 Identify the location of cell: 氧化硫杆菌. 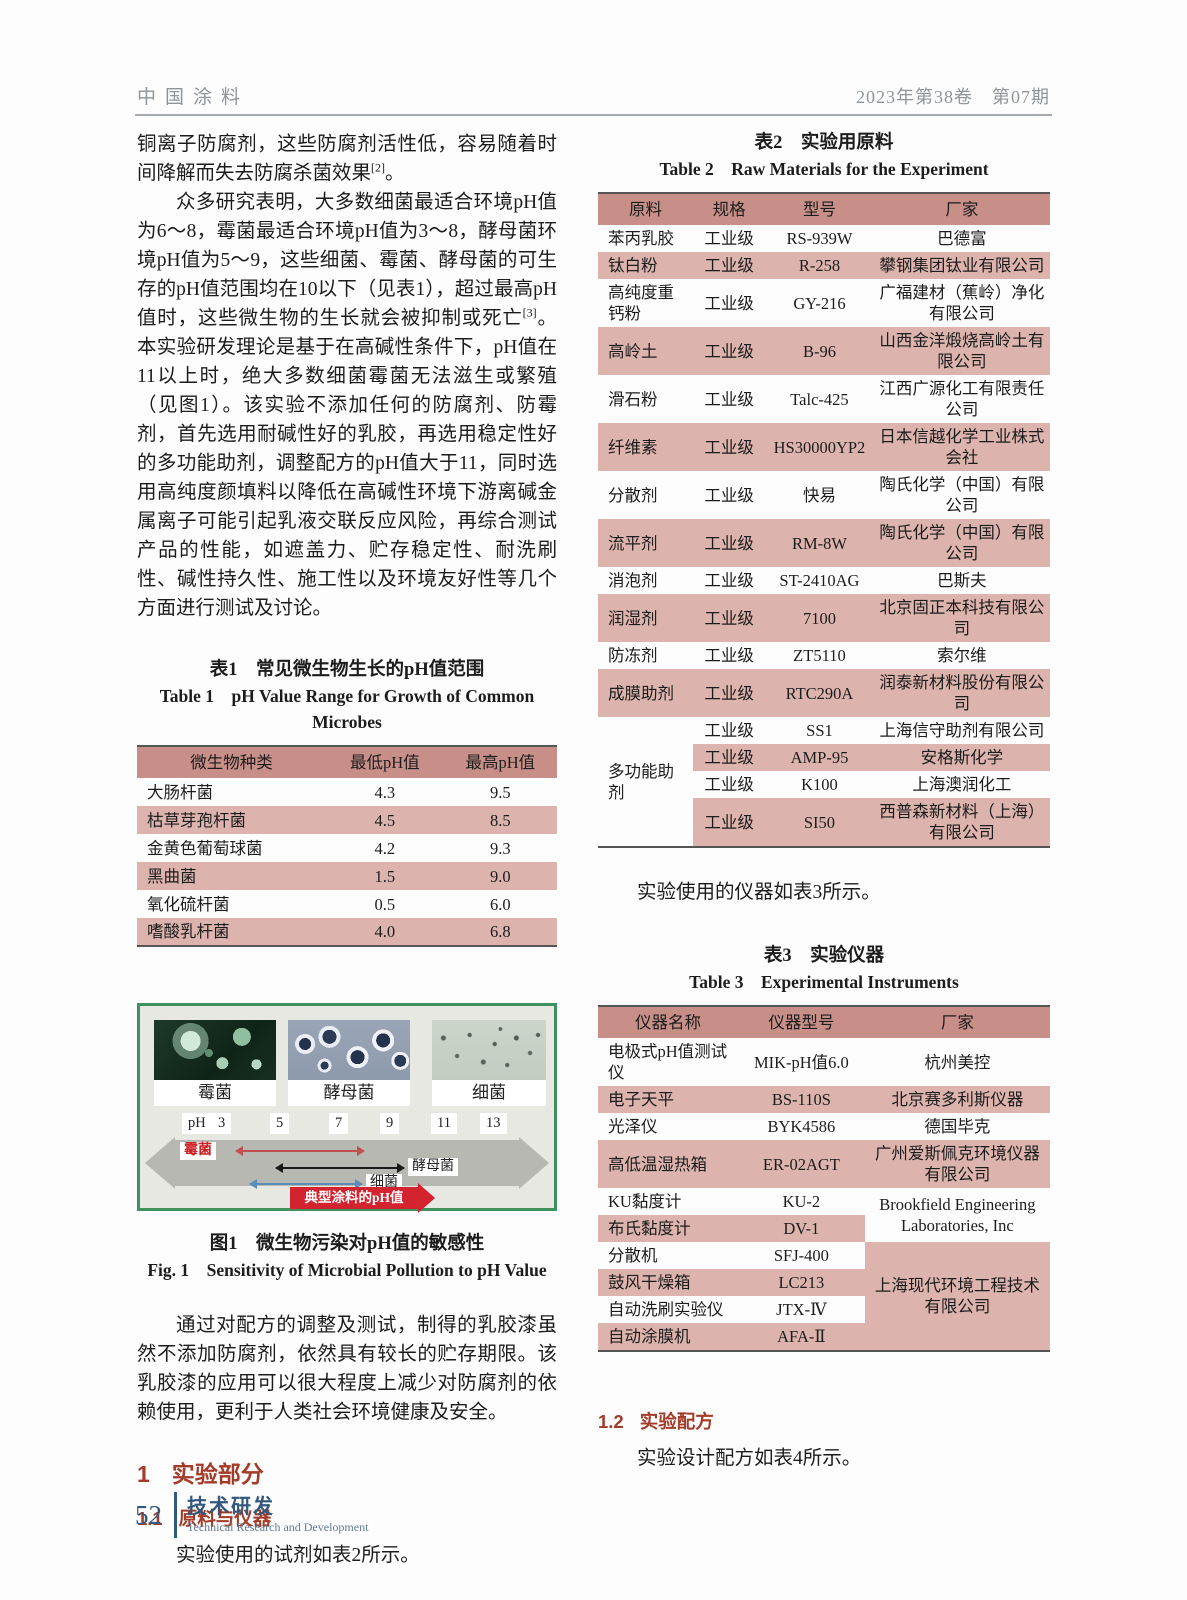
(188, 904).